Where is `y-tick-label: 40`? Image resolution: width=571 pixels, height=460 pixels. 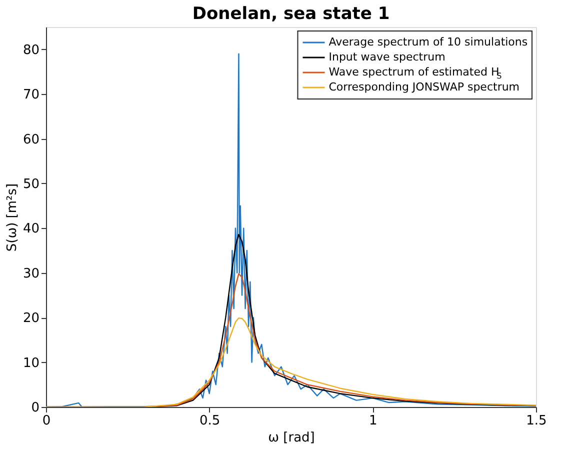 y-tick-label: 40 is located at coordinates (31, 229).